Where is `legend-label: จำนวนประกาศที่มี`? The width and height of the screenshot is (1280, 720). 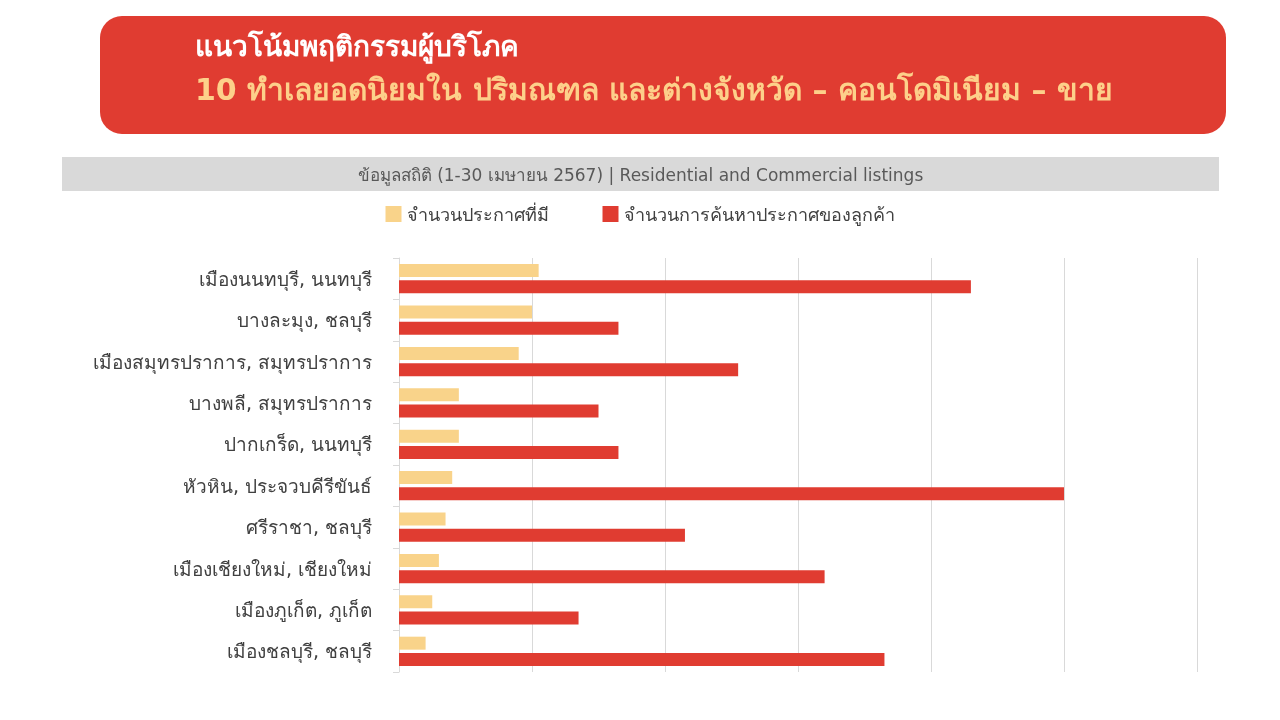
legend-label: จำนวนประกาศที่มี is located at coordinates (477, 213).